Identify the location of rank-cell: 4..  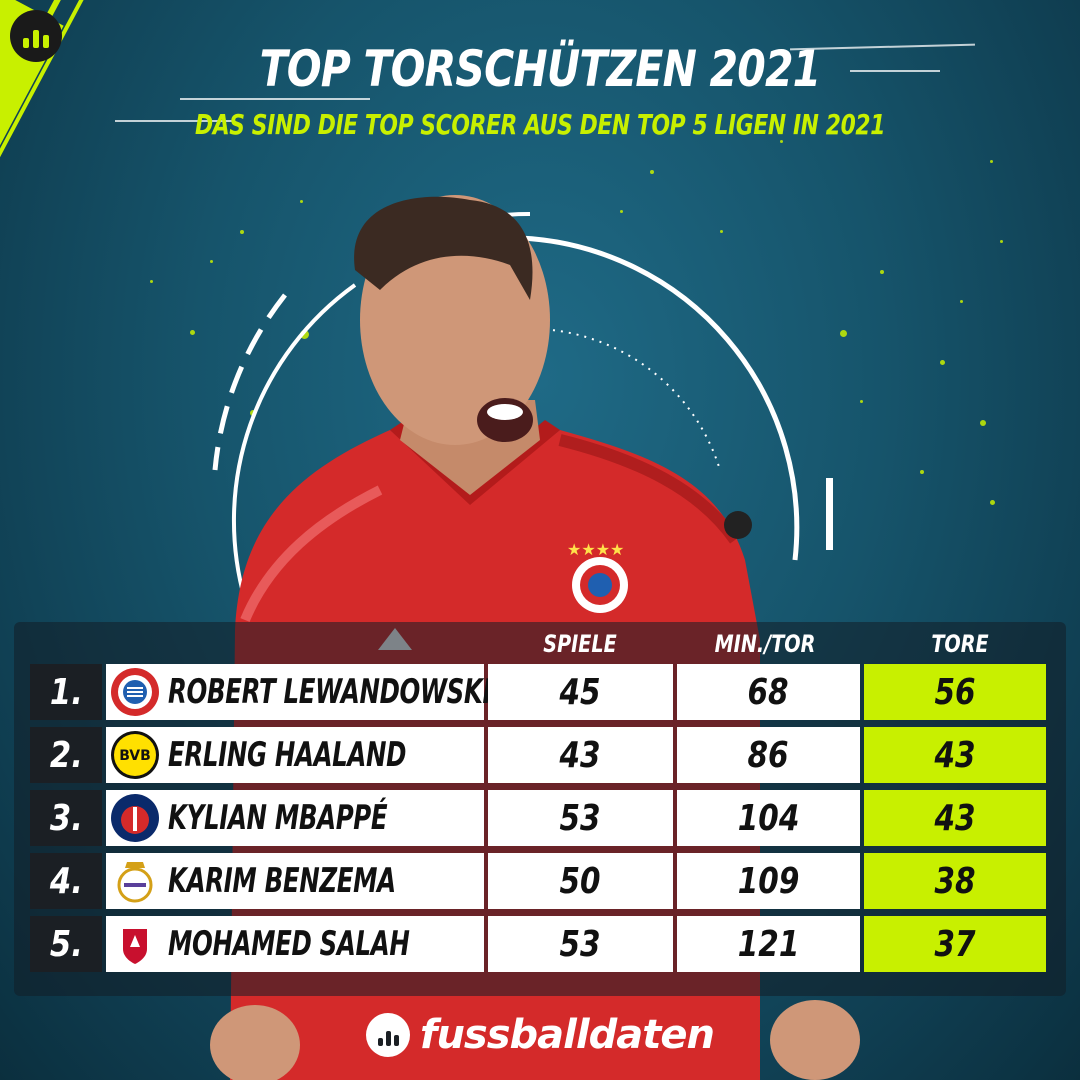
(66, 881).